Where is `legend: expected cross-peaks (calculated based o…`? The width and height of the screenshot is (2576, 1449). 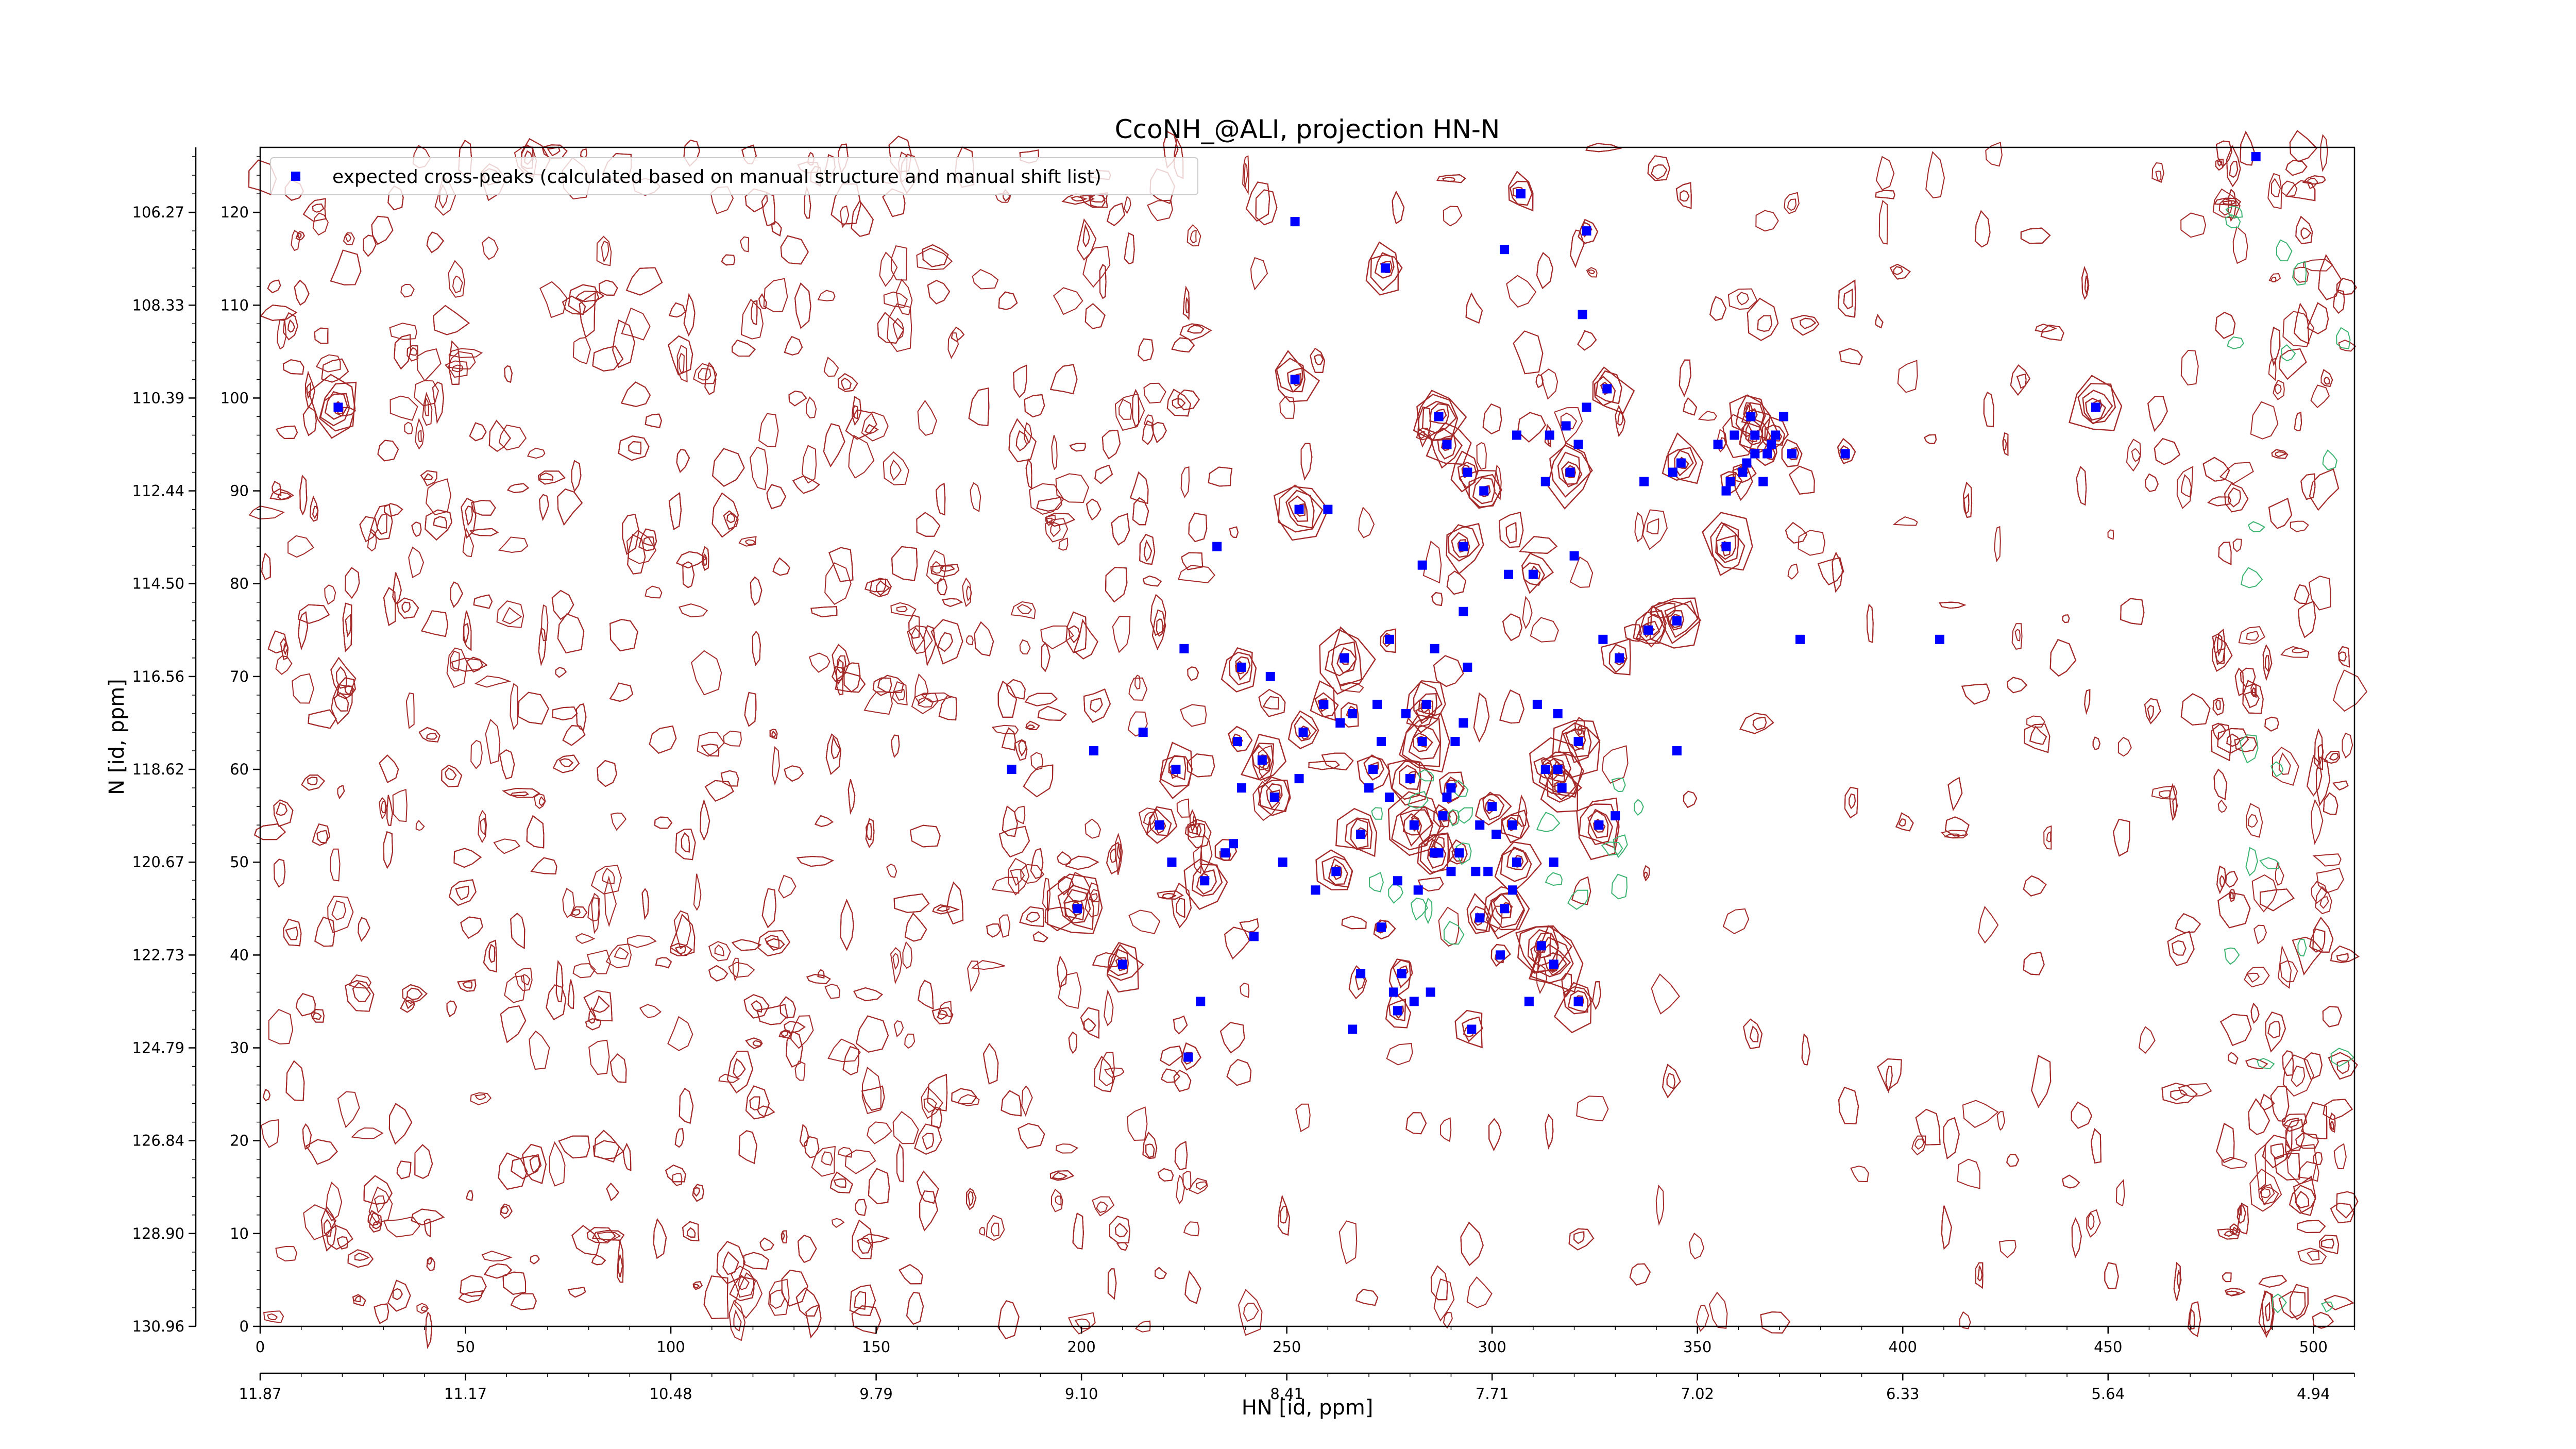
legend: expected cross-peaks (calculated based o… is located at coordinates (734, 176).